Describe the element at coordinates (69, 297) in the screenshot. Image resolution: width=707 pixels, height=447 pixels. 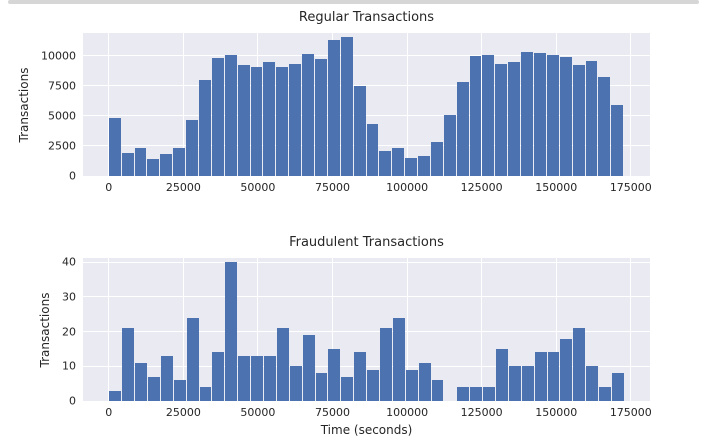
I see `y-tick-label: 30` at that location.